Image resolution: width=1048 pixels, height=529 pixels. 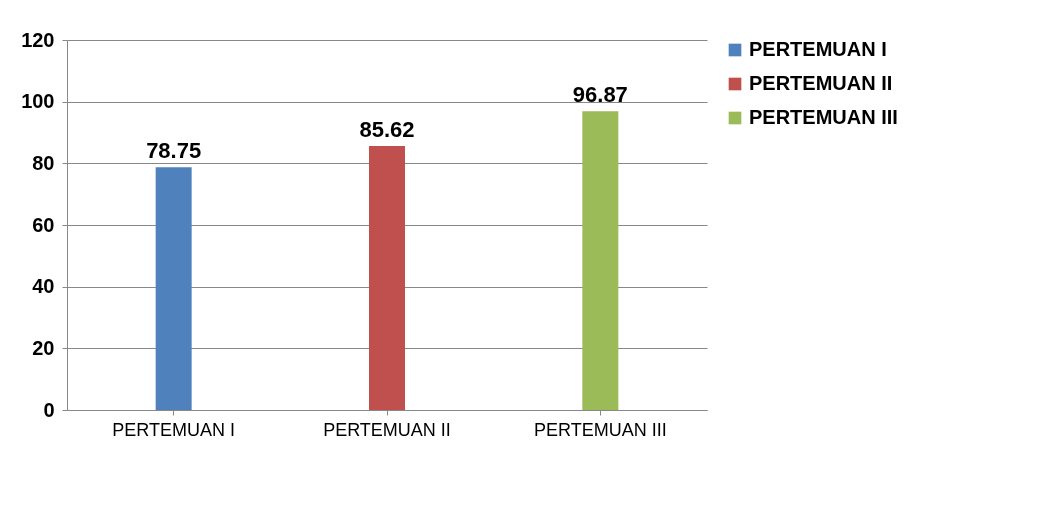 I want to click on legend-label: PERTEMUAN I, so click(x=818, y=49).